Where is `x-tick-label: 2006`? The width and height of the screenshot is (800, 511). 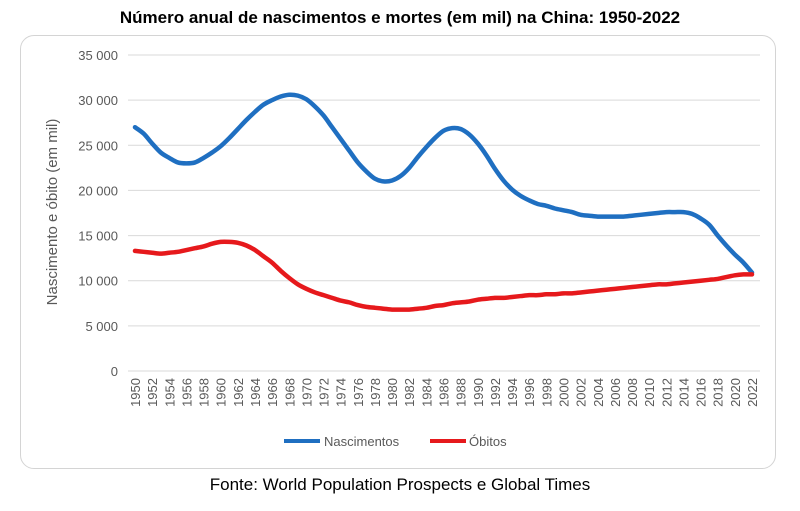
x-tick-label: 2006 is located at coordinates (615, 392).